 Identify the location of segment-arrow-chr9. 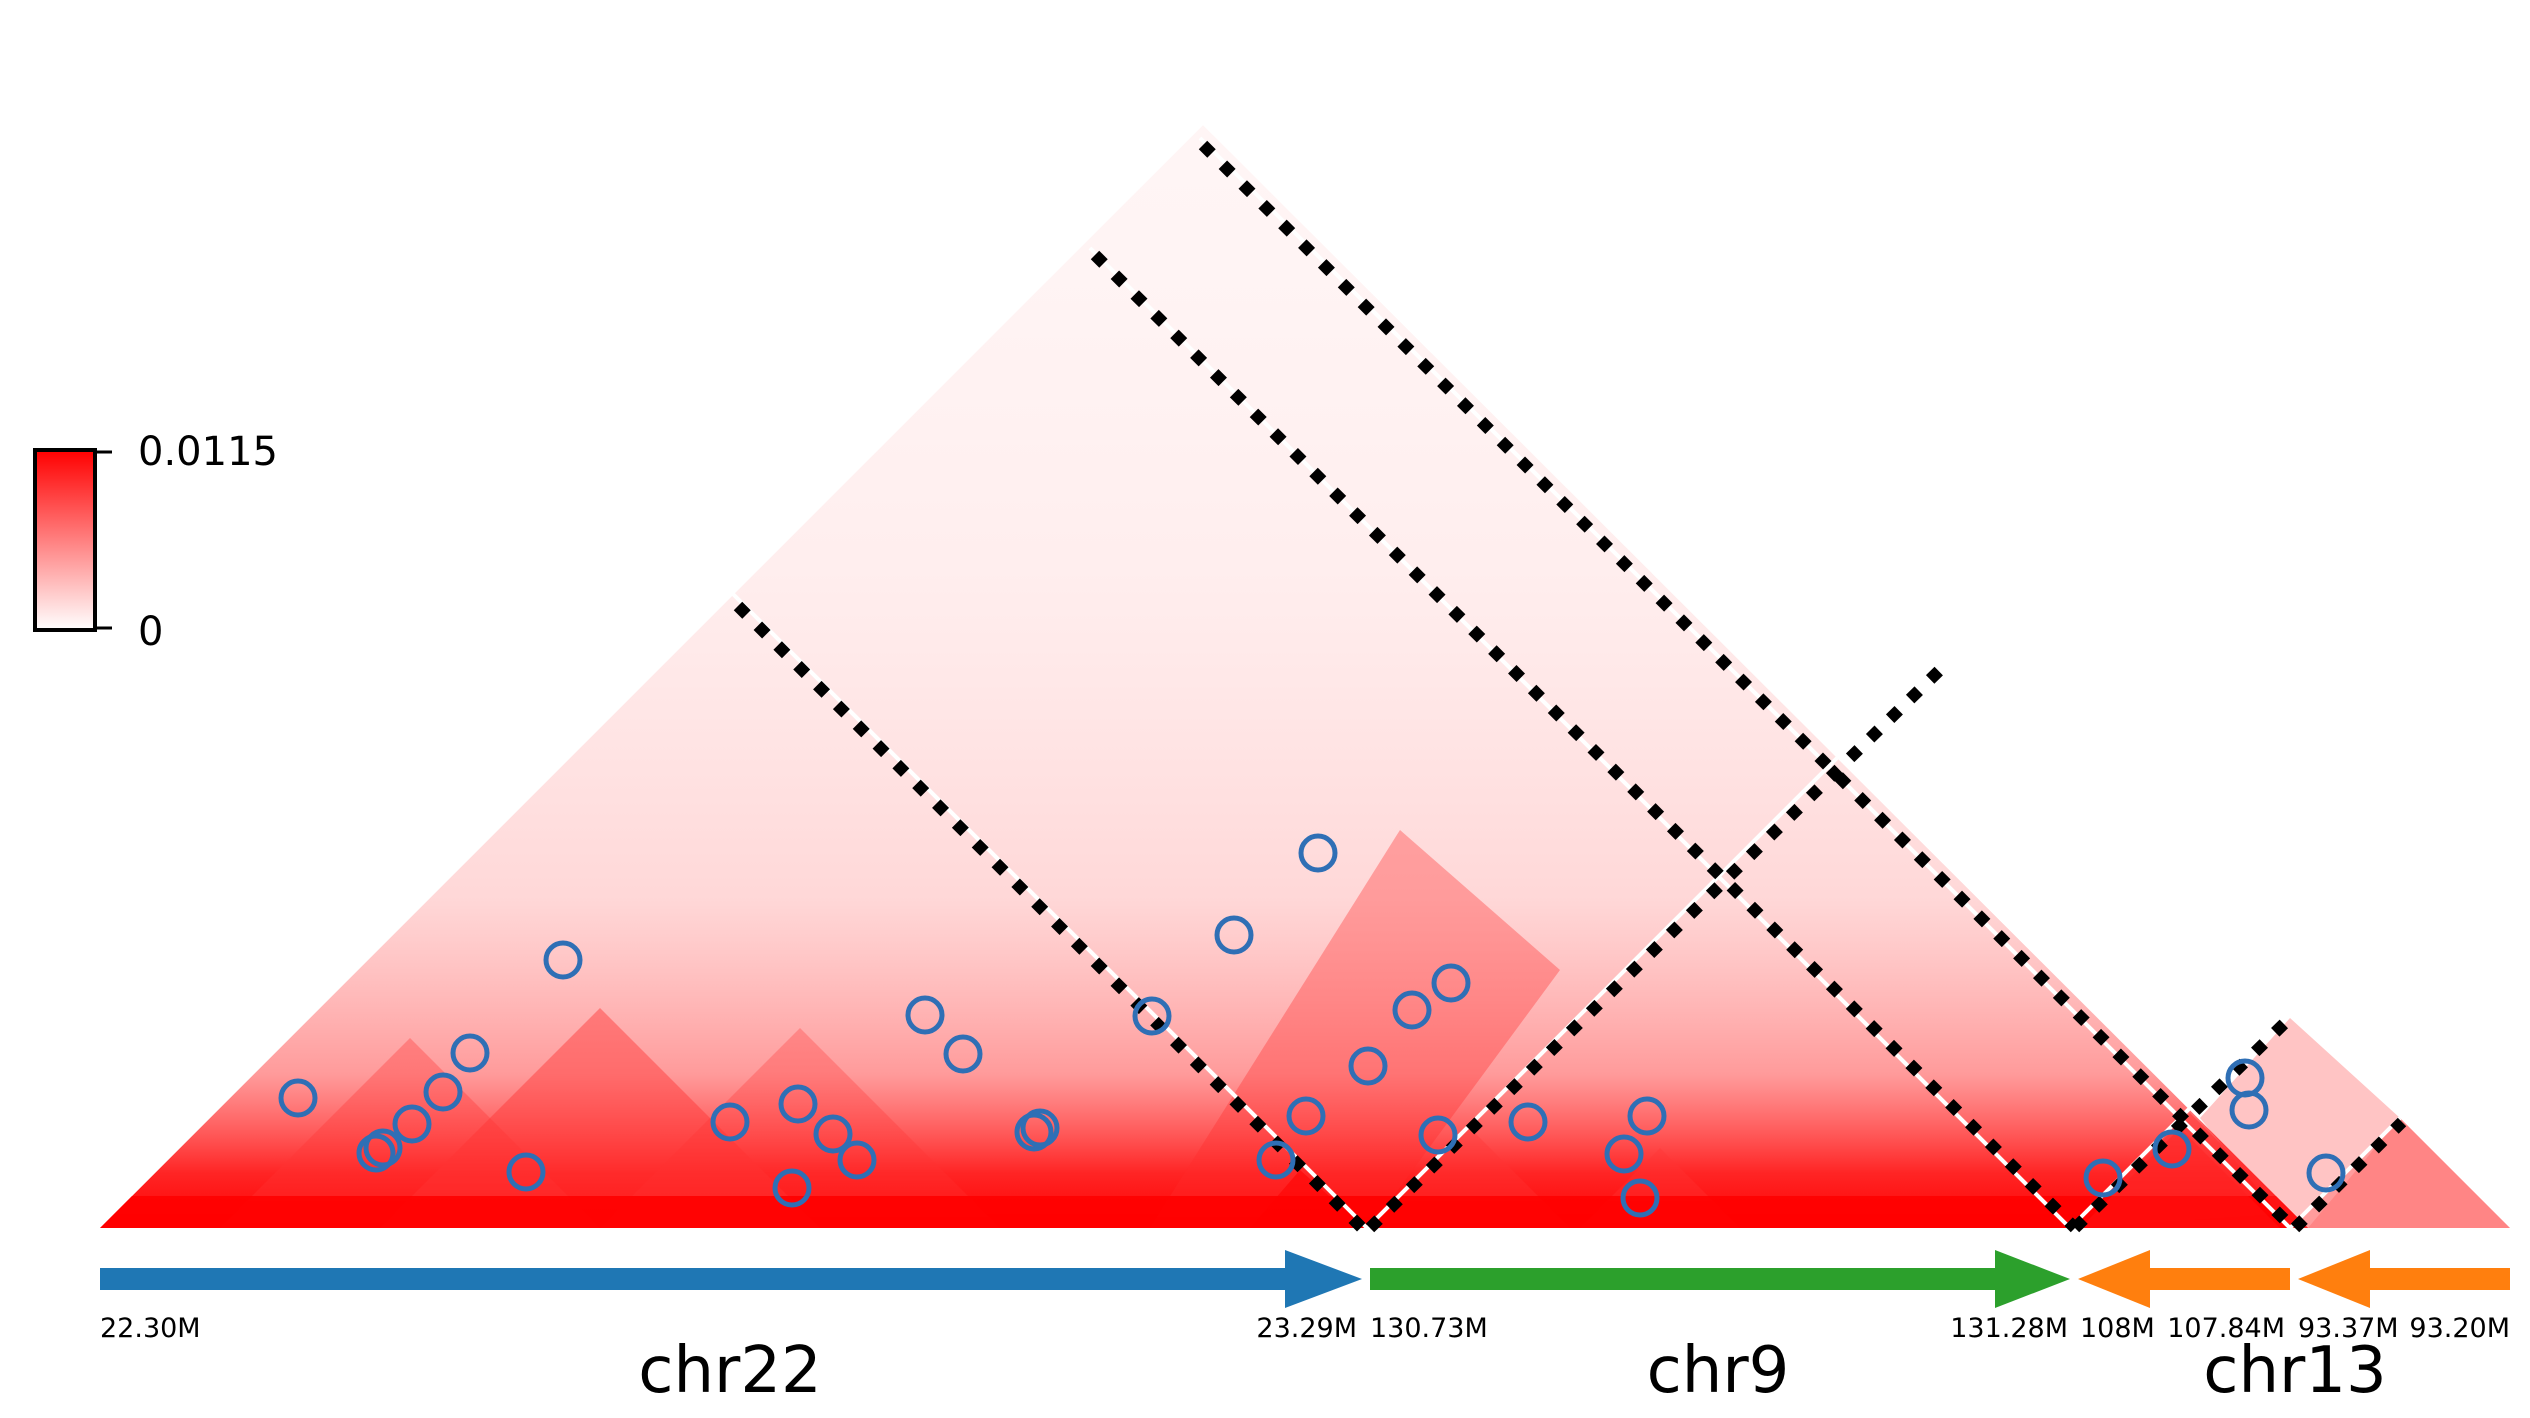
(1720, 1279).